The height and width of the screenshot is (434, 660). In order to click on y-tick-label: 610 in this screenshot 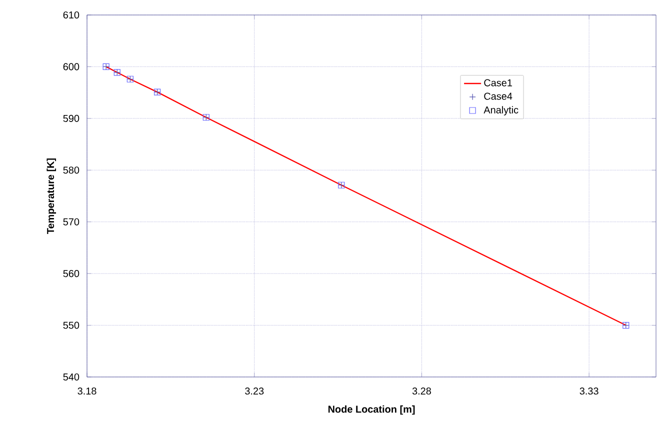, I will do `click(71, 15)`.